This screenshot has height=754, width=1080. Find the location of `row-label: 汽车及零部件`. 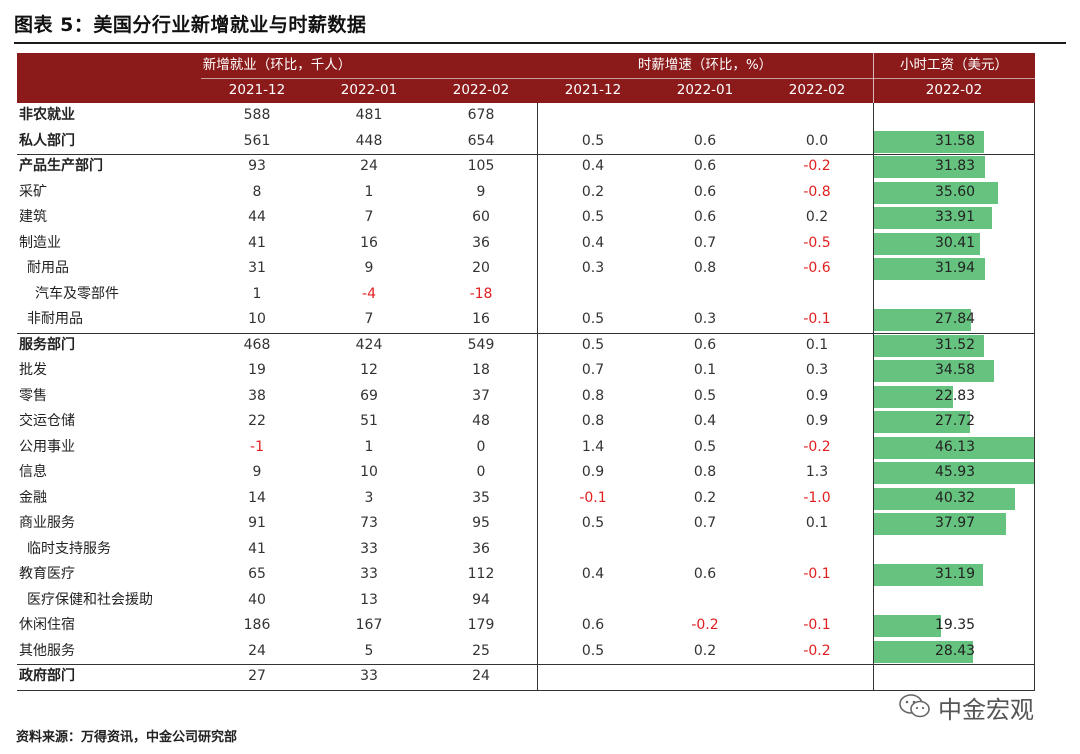

row-label: 汽车及零部件 is located at coordinates (77, 293).